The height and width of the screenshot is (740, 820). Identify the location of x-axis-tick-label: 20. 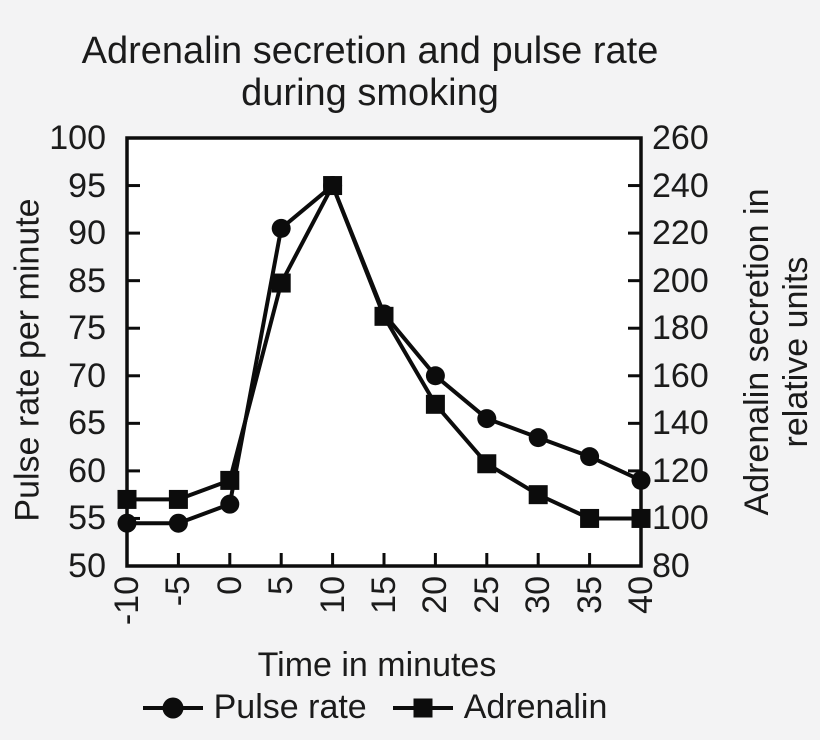
(435, 595).